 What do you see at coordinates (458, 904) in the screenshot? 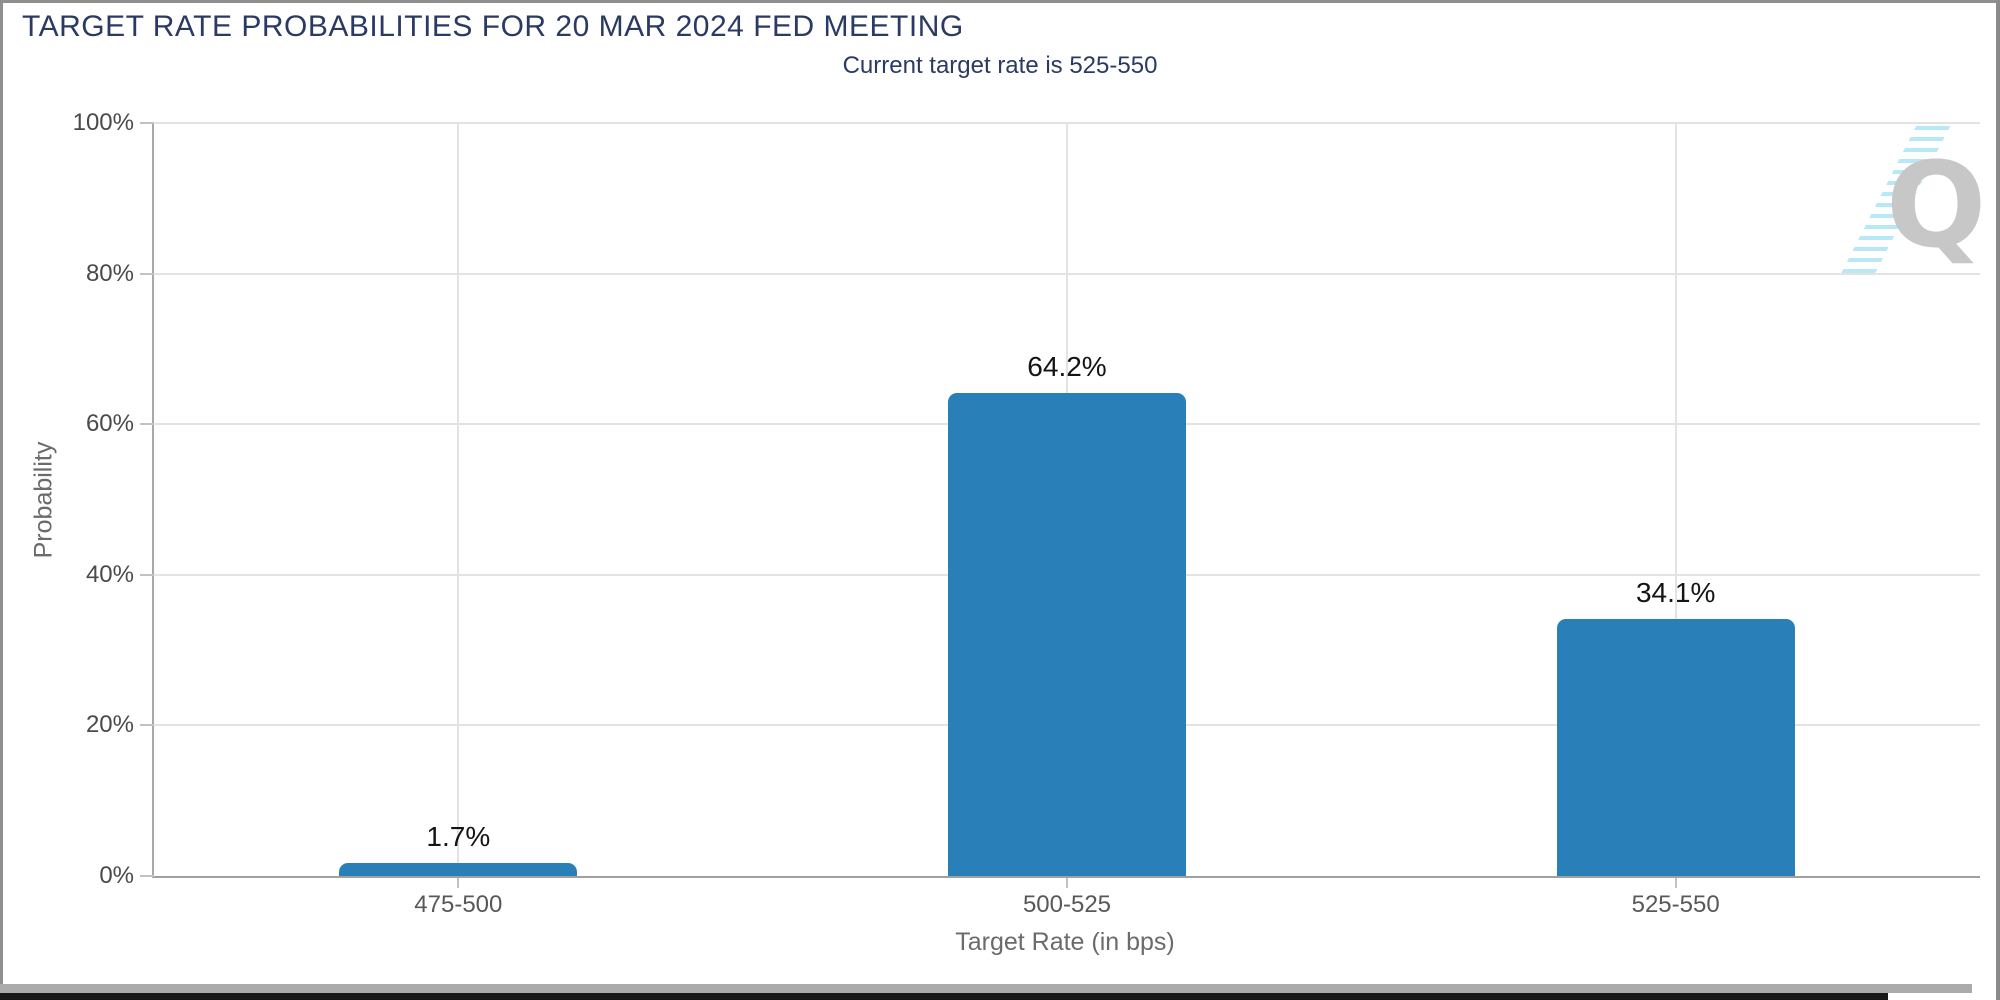
I see `x-tick-label: 475-500` at bounding box center [458, 904].